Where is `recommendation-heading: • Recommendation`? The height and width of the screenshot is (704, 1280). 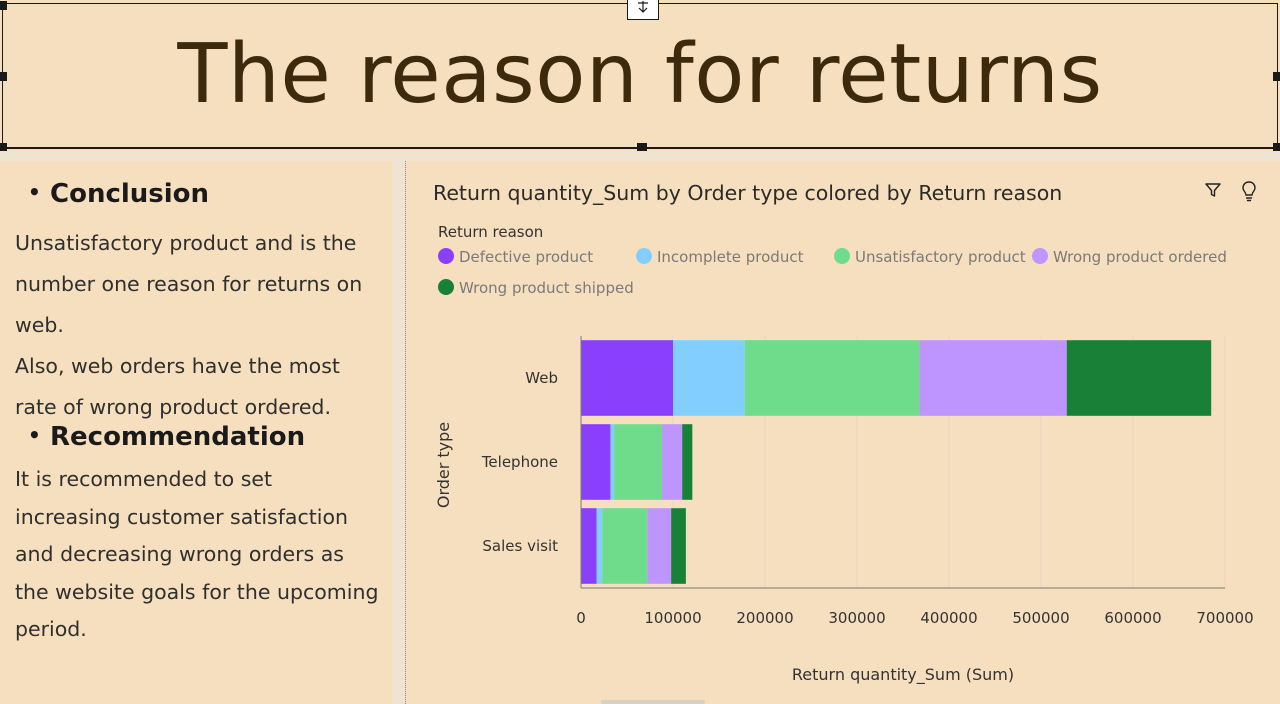 recommendation-heading: • Recommendation is located at coordinates (166, 437).